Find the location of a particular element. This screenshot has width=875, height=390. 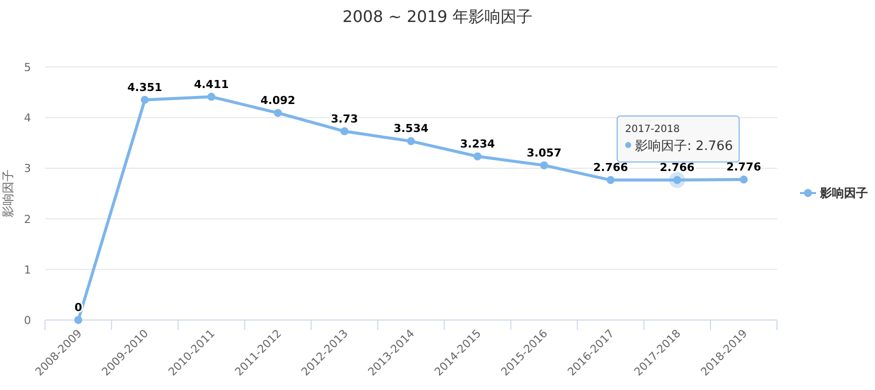

chart-title: 2008 ~ 2019 年影响因子 is located at coordinates (437, 16).